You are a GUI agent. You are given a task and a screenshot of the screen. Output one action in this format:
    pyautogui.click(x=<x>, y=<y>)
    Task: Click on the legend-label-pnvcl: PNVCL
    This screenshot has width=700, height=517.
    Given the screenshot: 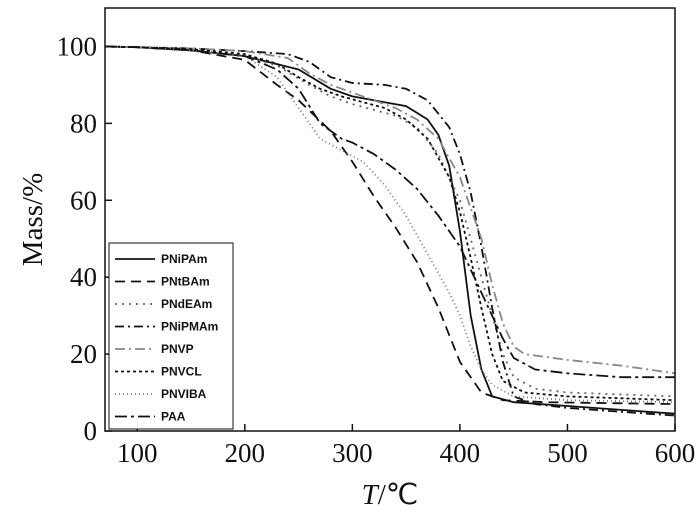 What is the action you would take?
    pyautogui.click(x=181, y=372)
    